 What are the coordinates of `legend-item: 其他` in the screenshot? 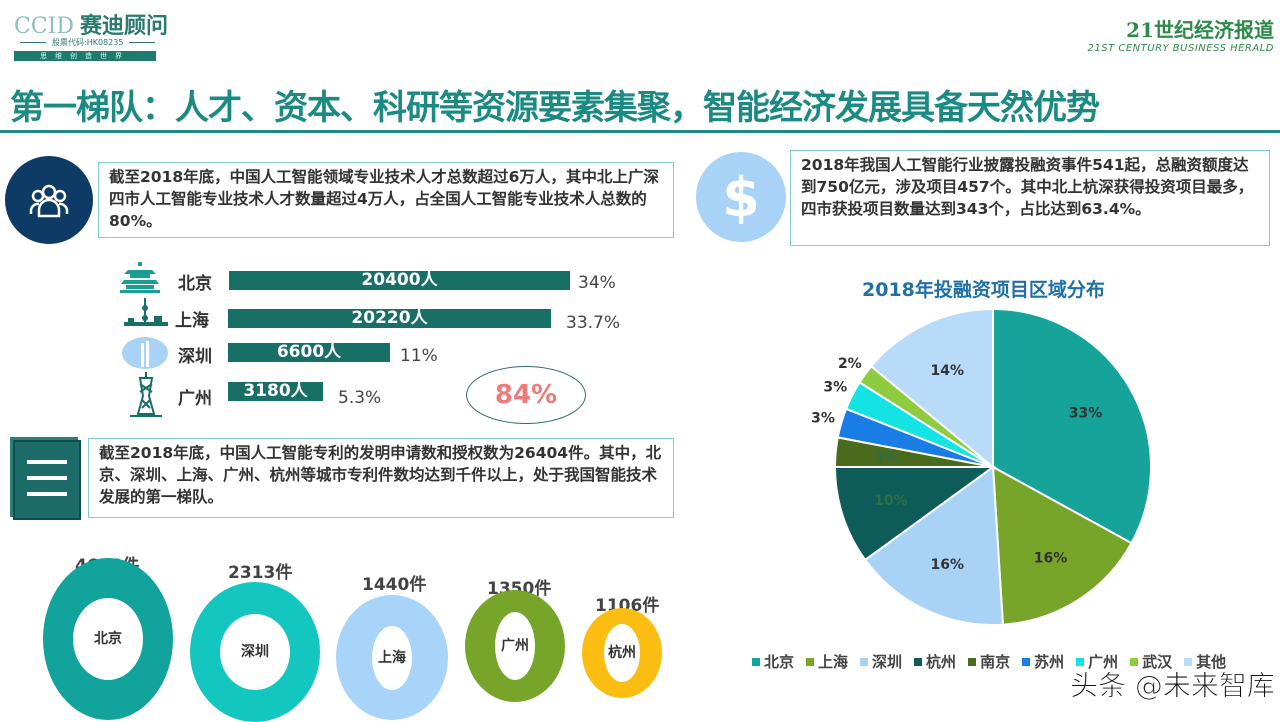 It's located at (1205, 661).